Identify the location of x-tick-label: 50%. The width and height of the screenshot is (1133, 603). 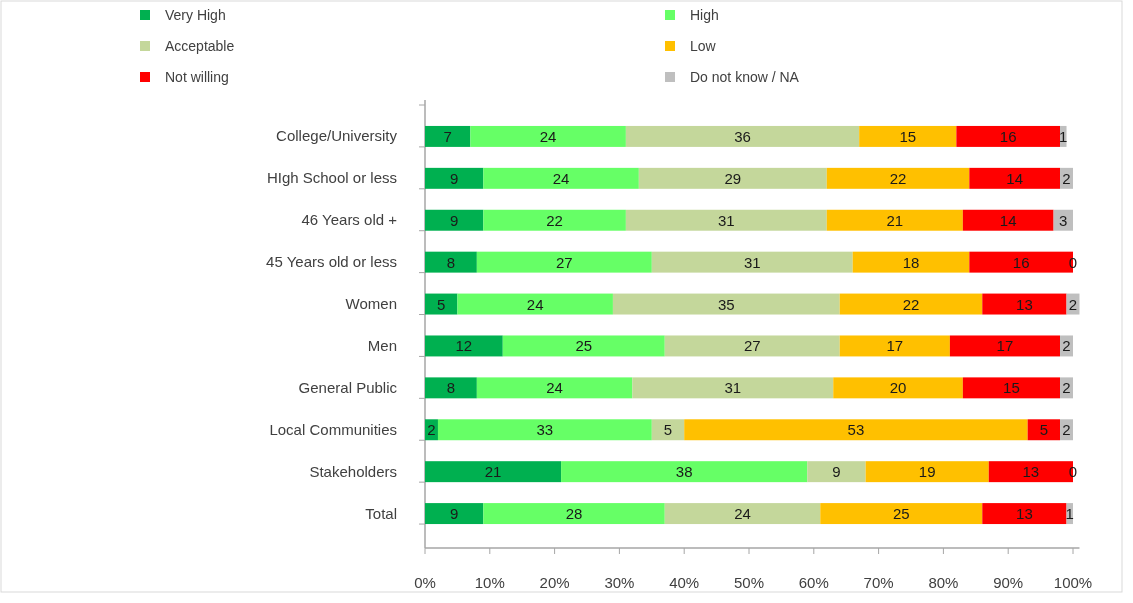
(749, 582).